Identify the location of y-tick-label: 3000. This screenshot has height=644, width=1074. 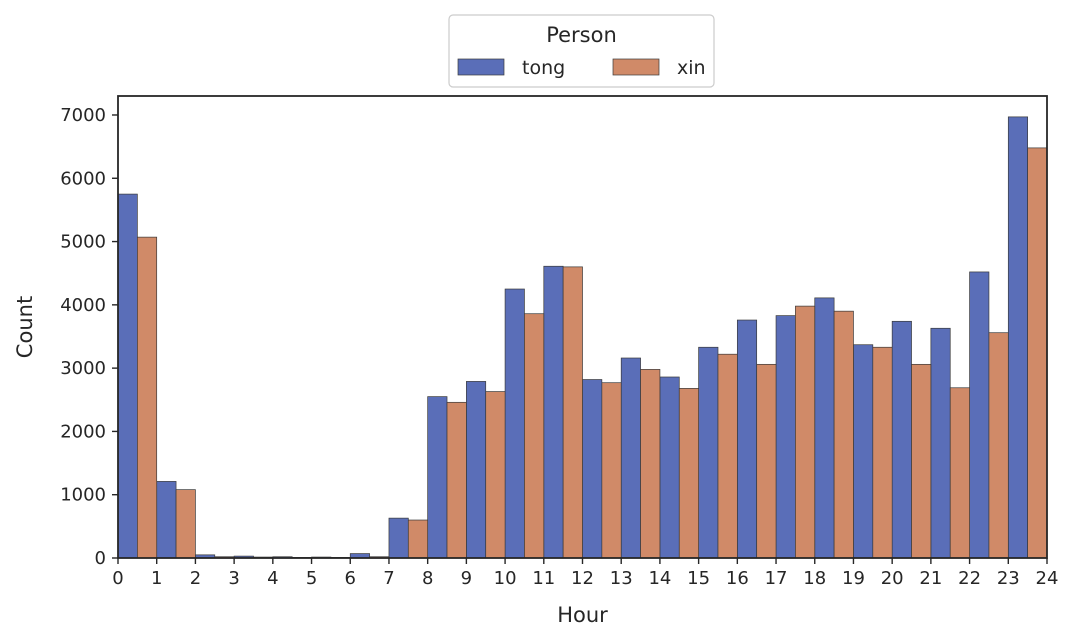
(83, 368).